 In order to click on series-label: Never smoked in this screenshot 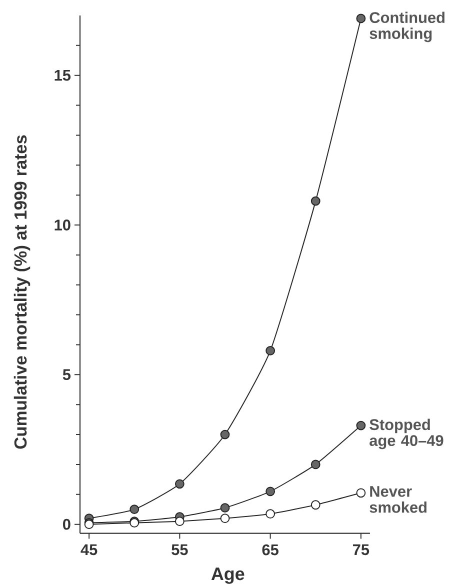, I will do `click(398, 499)`.